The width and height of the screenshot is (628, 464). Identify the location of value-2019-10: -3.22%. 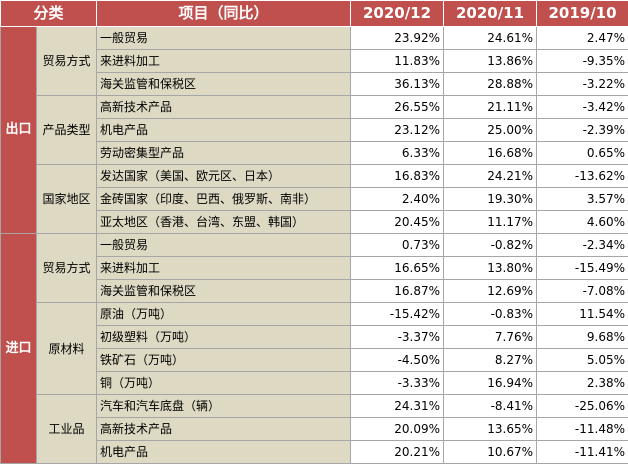
(582, 84).